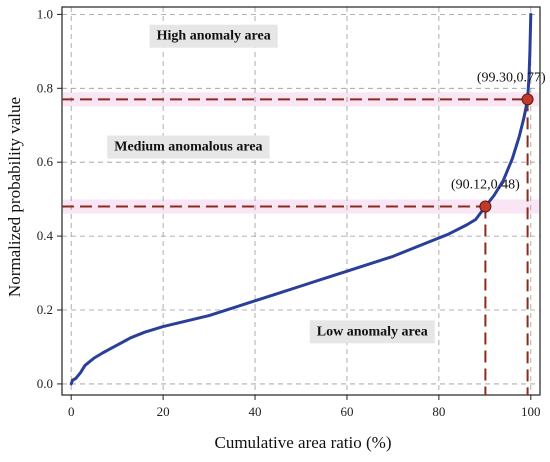 Image resolution: width=550 pixels, height=462 pixels. I want to click on threshold-label-1: (99.30,0.77), so click(511, 77).